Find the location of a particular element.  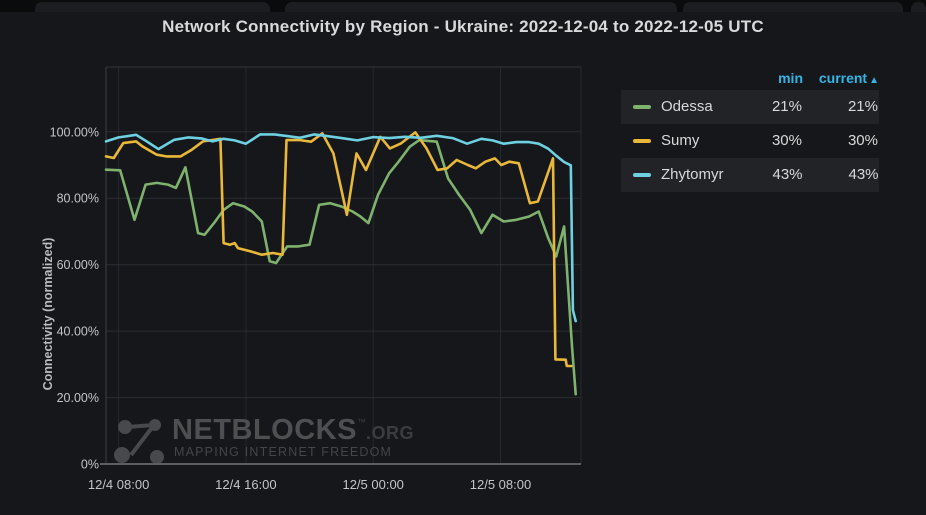

x-tick-label: 12/5 00:00 is located at coordinates (372, 484).